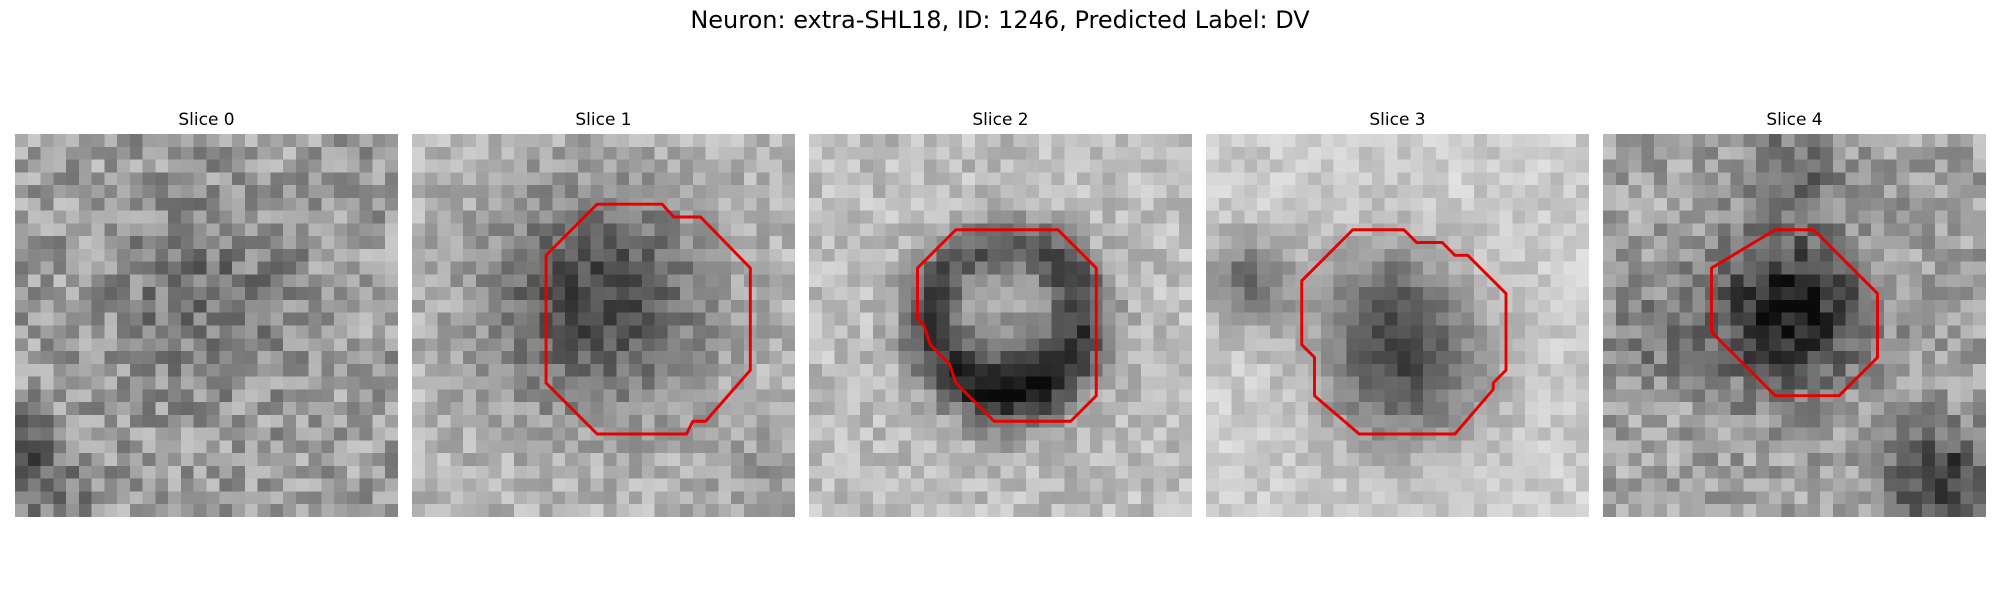 This screenshot has width=2000, height=600. What do you see at coordinates (603, 120) in the screenshot?
I see `slice-title: Slice 1` at bounding box center [603, 120].